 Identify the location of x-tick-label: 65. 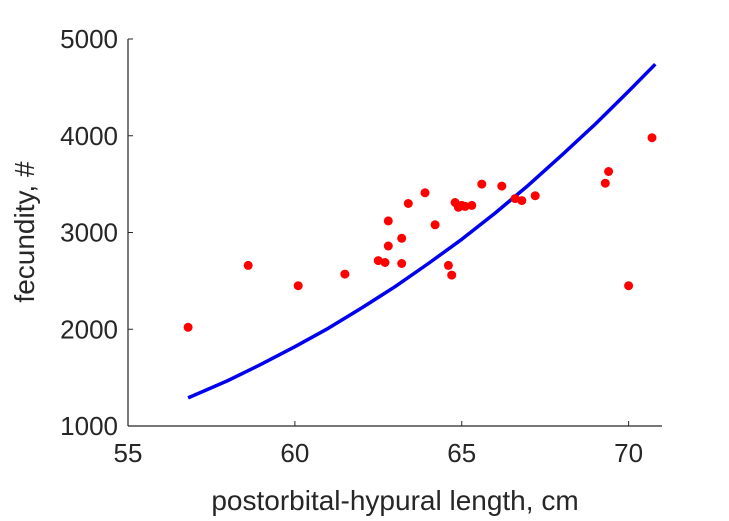
(461, 453).